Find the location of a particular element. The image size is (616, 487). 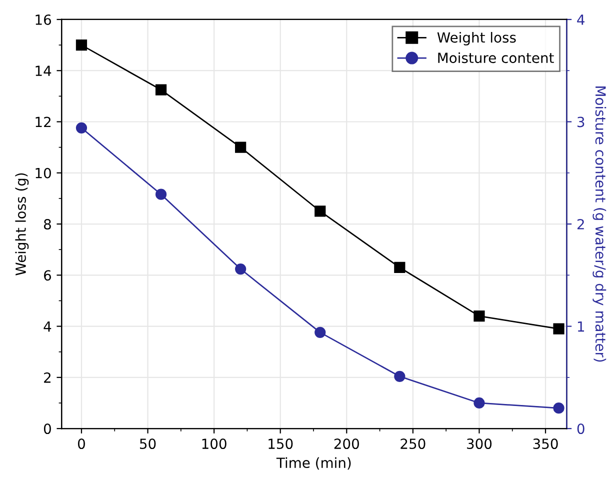

y-tick-label: 2 is located at coordinates (47, 377).